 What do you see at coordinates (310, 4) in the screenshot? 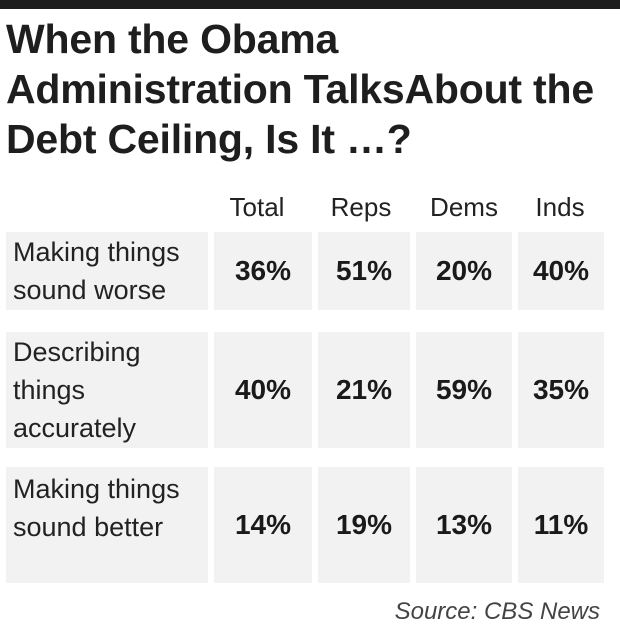
I see `top-bar` at bounding box center [310, 4].